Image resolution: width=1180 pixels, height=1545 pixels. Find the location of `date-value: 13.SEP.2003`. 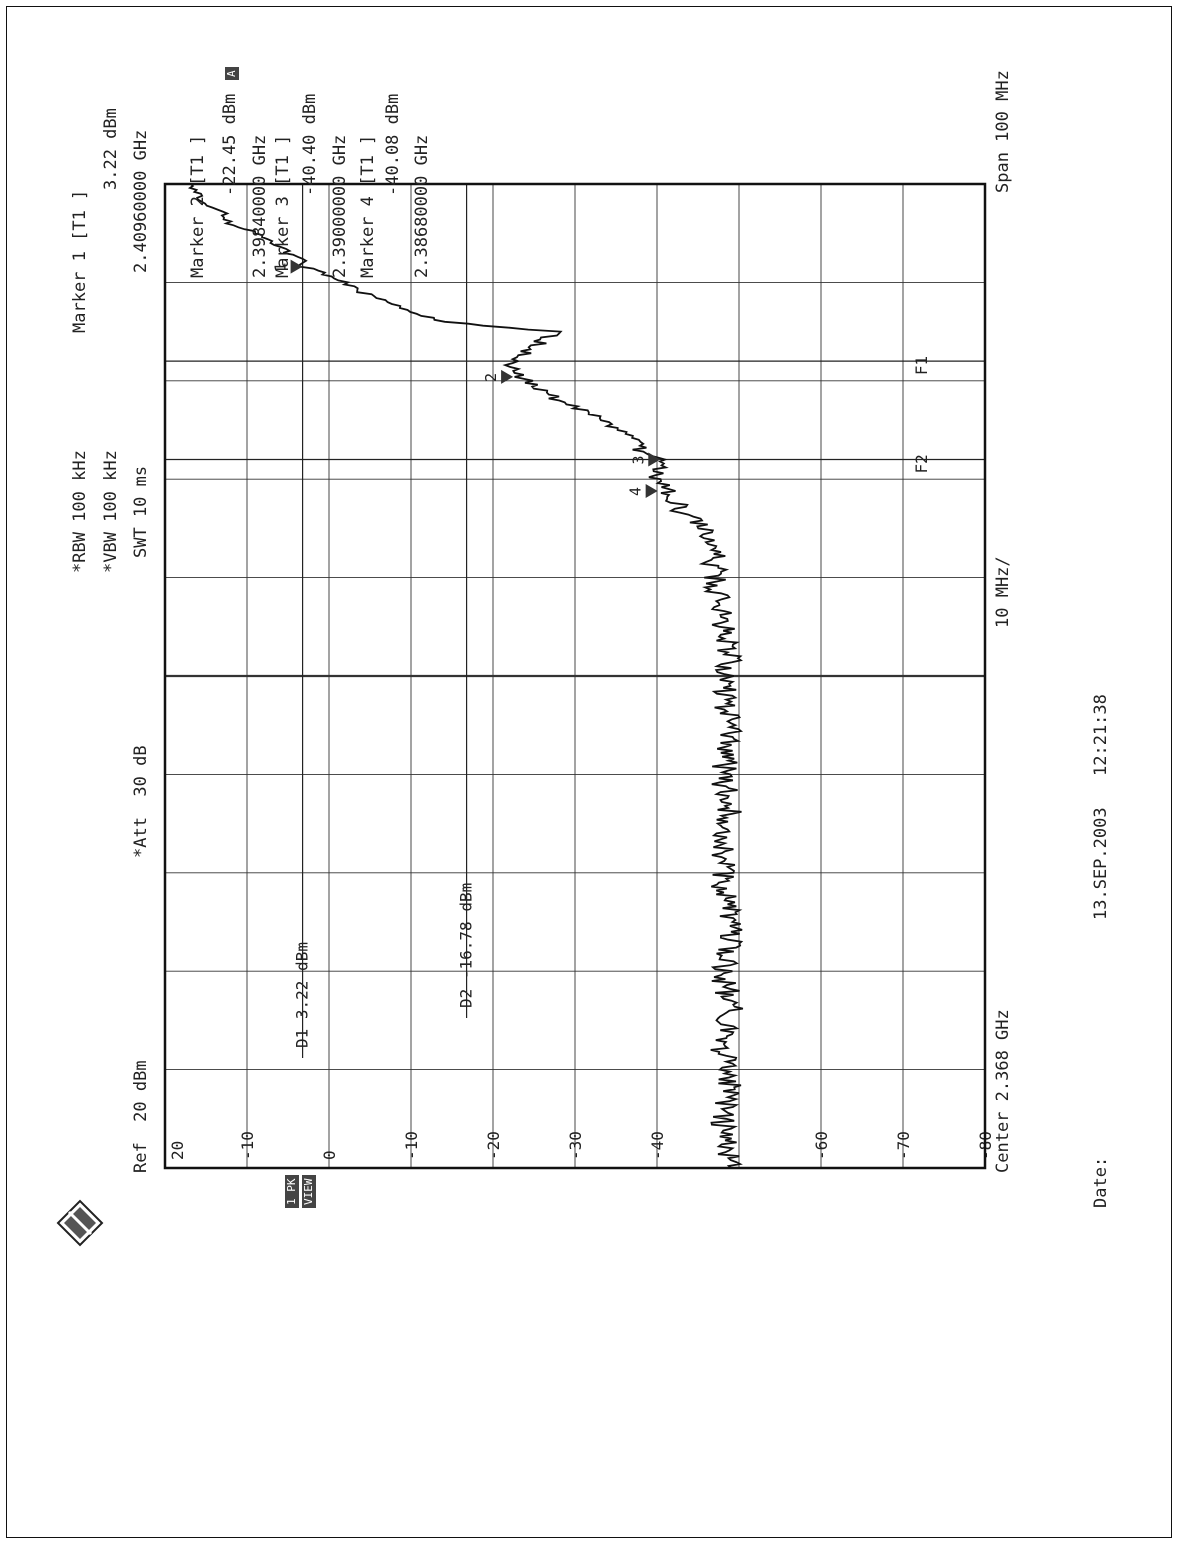

date-value: 13.SEP.2003 is located at coordinates (1101, 863).